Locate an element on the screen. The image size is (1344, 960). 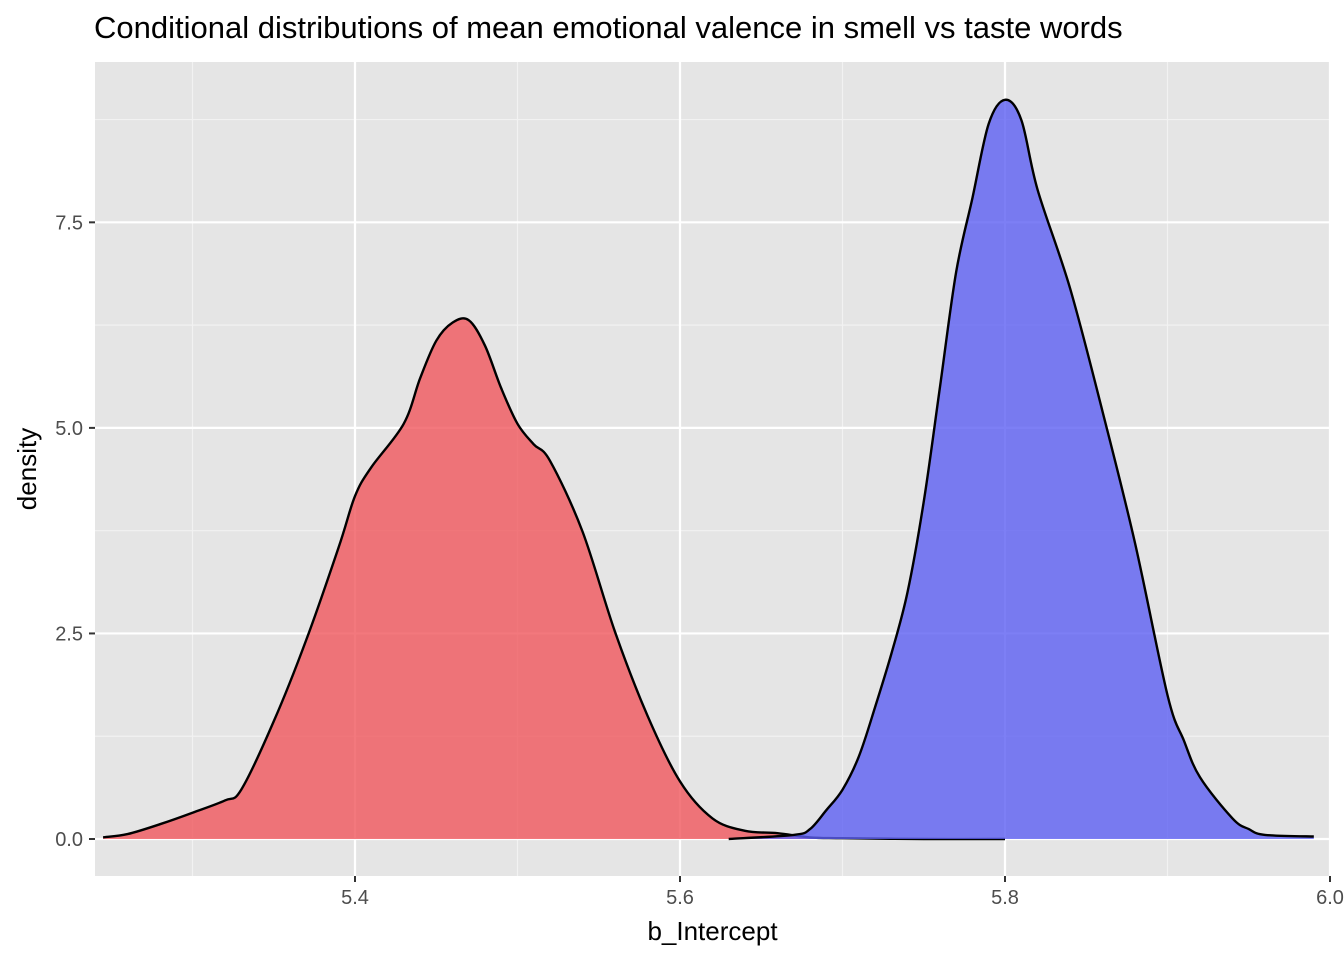
y-tick-label: 2.5 is located at coordinates (69, 634).